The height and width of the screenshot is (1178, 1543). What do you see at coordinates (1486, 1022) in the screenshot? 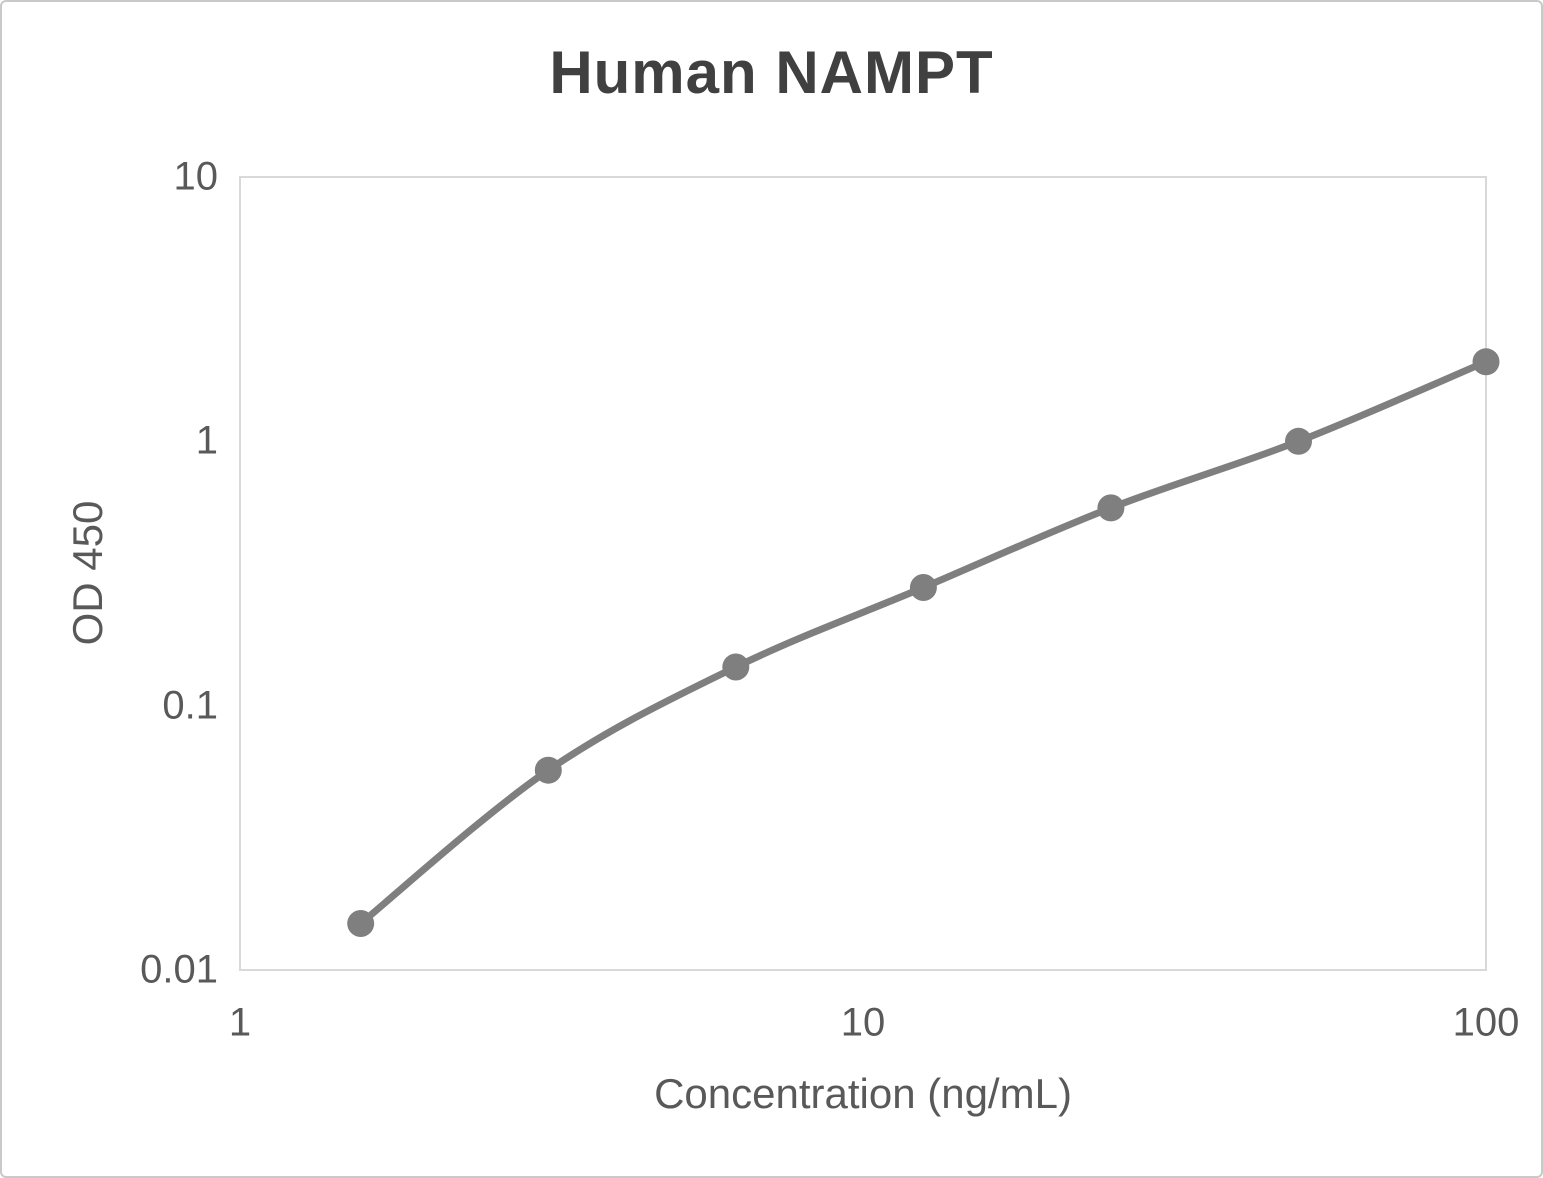
I see `x-axis-tick-label: 100` at bounding box center [1486, 1022].